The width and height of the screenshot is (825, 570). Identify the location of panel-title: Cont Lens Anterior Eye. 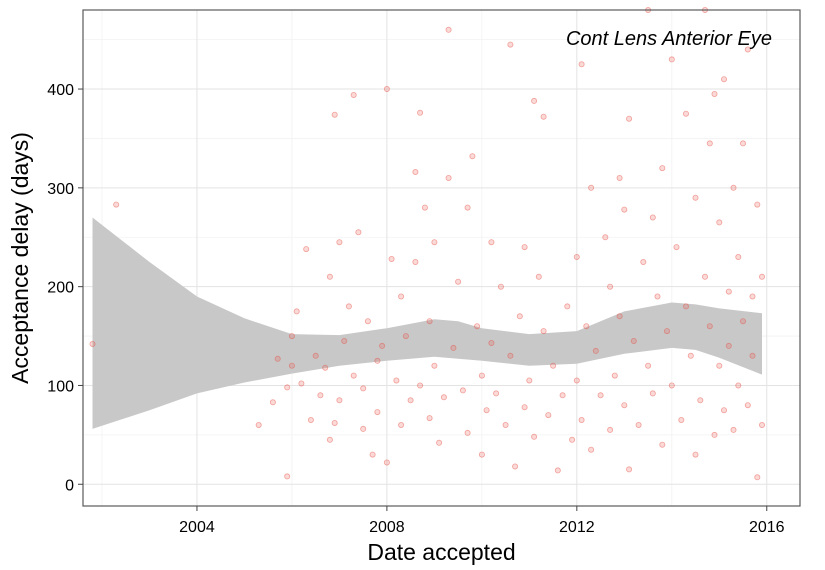
(669, 39).